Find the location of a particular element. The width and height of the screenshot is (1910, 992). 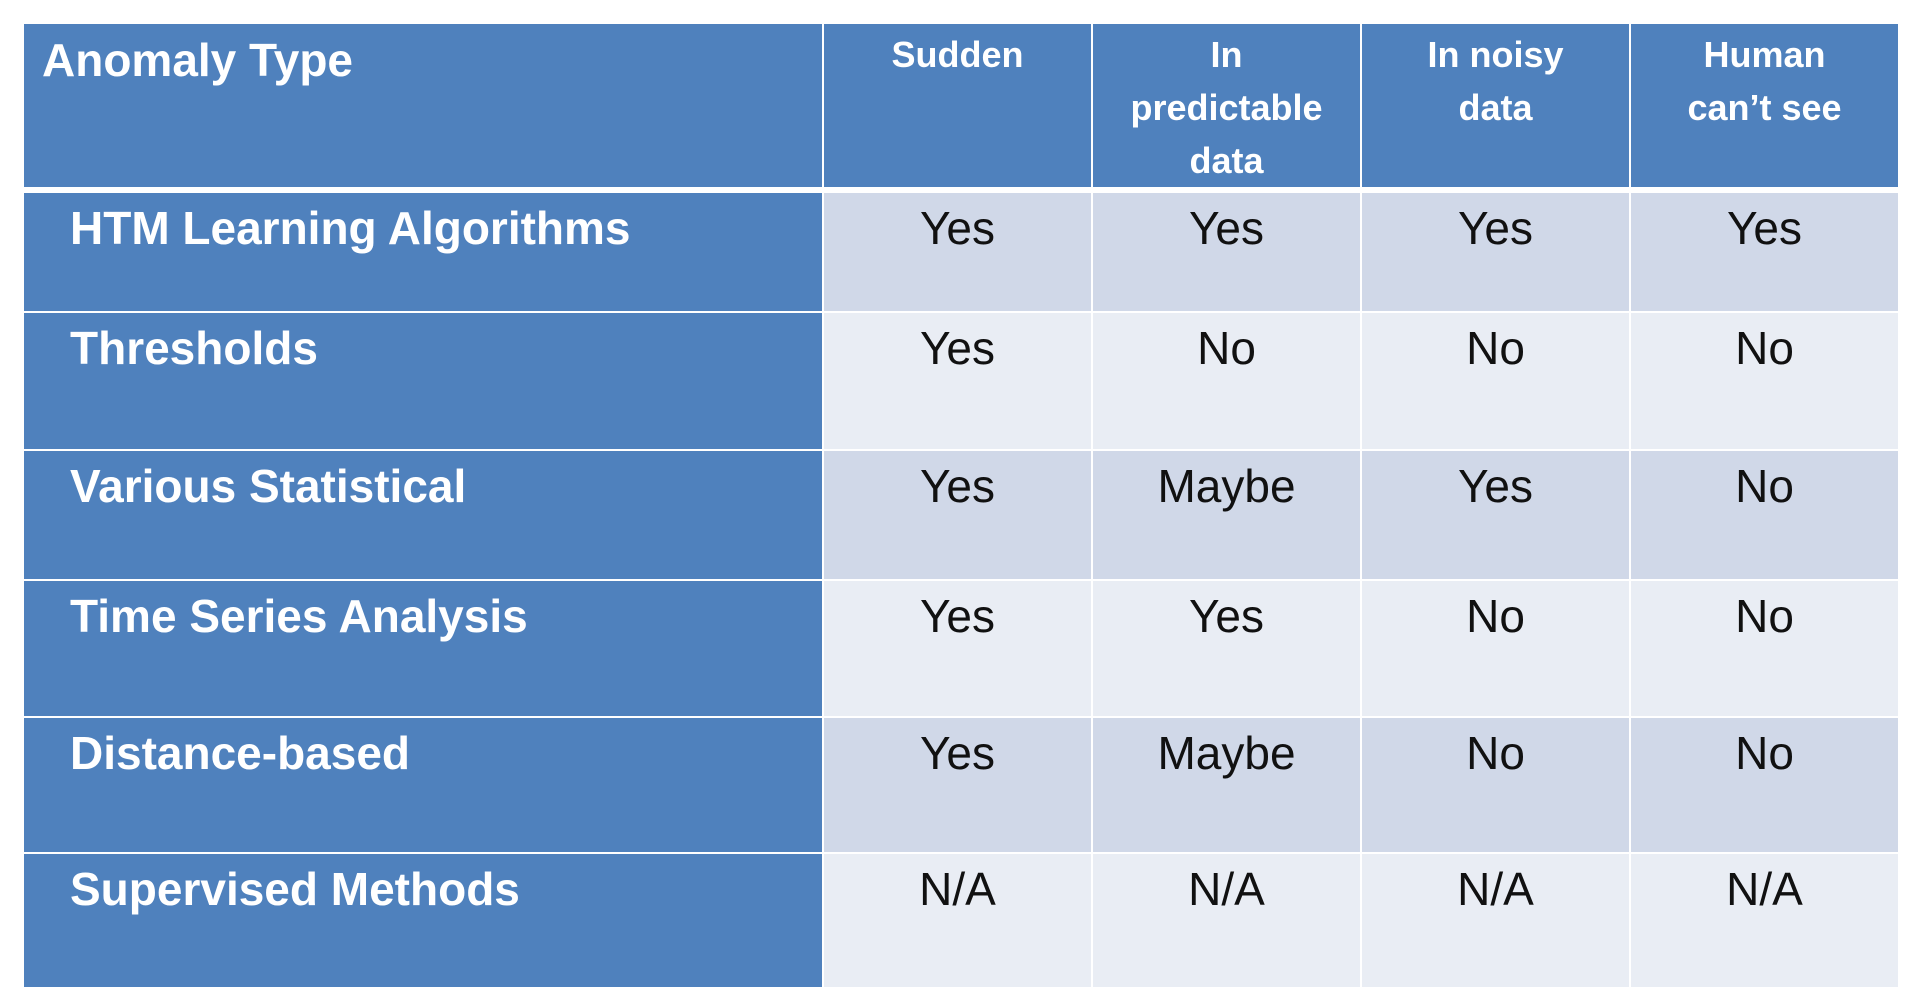

table-row: Various Statistical Yes Maybe Yes No is located at coordinates (961, 515).